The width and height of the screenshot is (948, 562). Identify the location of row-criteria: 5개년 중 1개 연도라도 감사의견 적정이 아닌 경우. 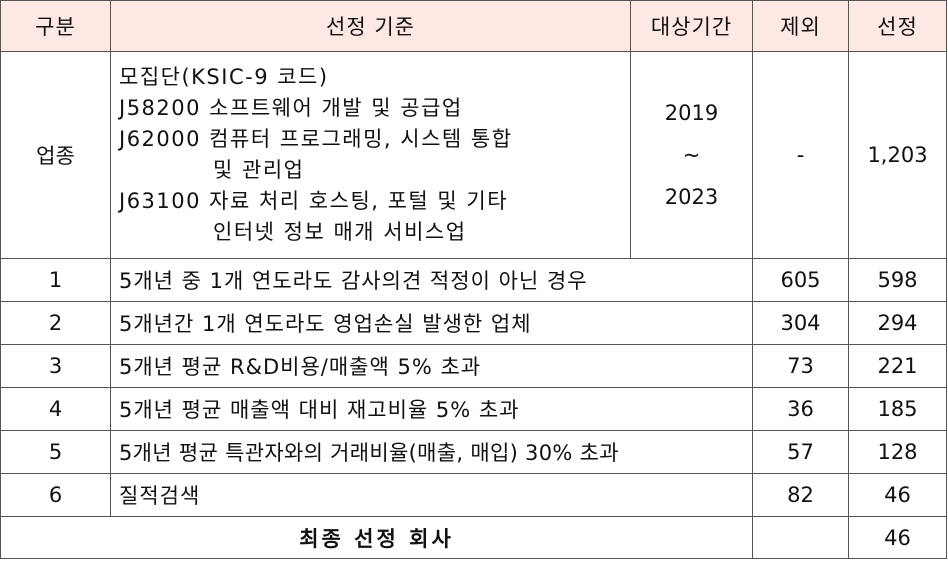
(431, 280).